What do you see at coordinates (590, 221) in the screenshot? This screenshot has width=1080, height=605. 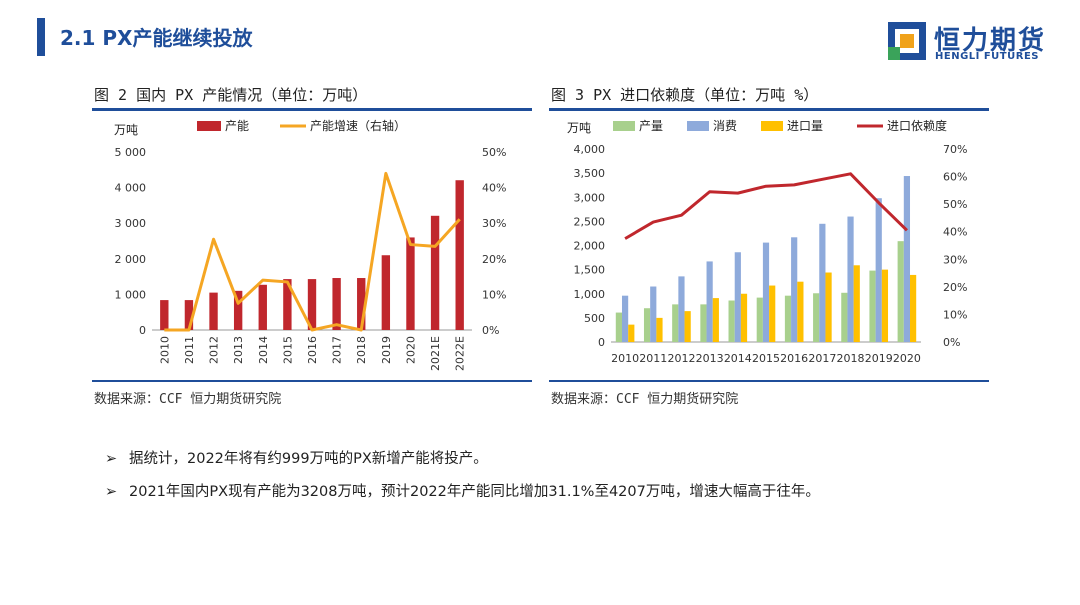 I see `y-tick-label: 2,500` at bounding box center [590, 221].